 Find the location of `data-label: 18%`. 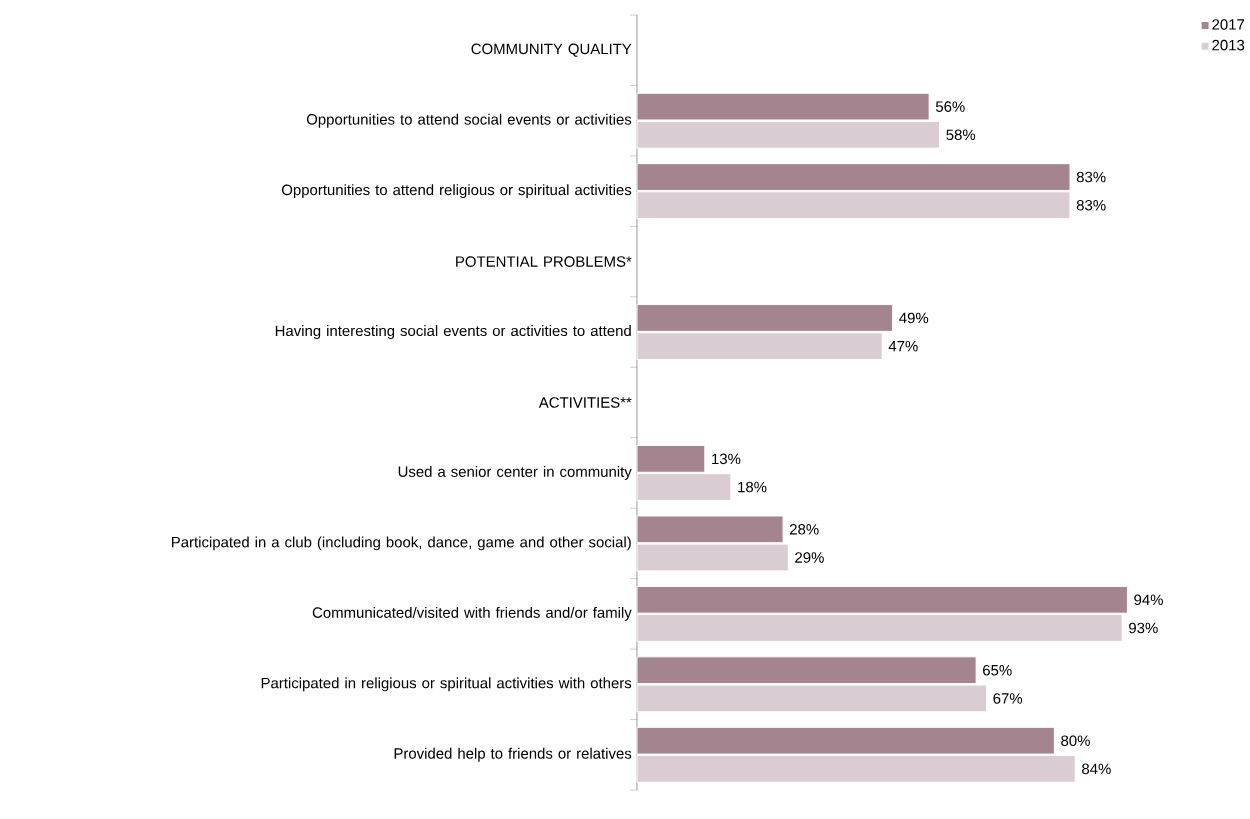

data-label: 18% is located at coordinates (752, 487).